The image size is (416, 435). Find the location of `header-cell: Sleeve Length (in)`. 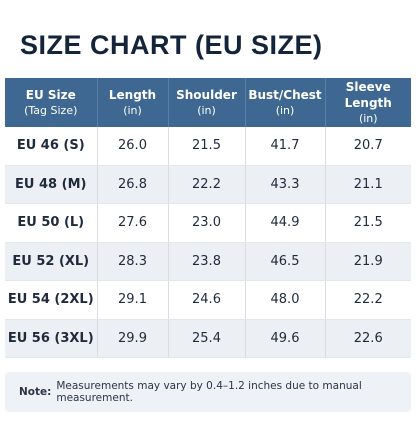

header-cell: Sleeve Length (in) is located at coordinates (368, 102).